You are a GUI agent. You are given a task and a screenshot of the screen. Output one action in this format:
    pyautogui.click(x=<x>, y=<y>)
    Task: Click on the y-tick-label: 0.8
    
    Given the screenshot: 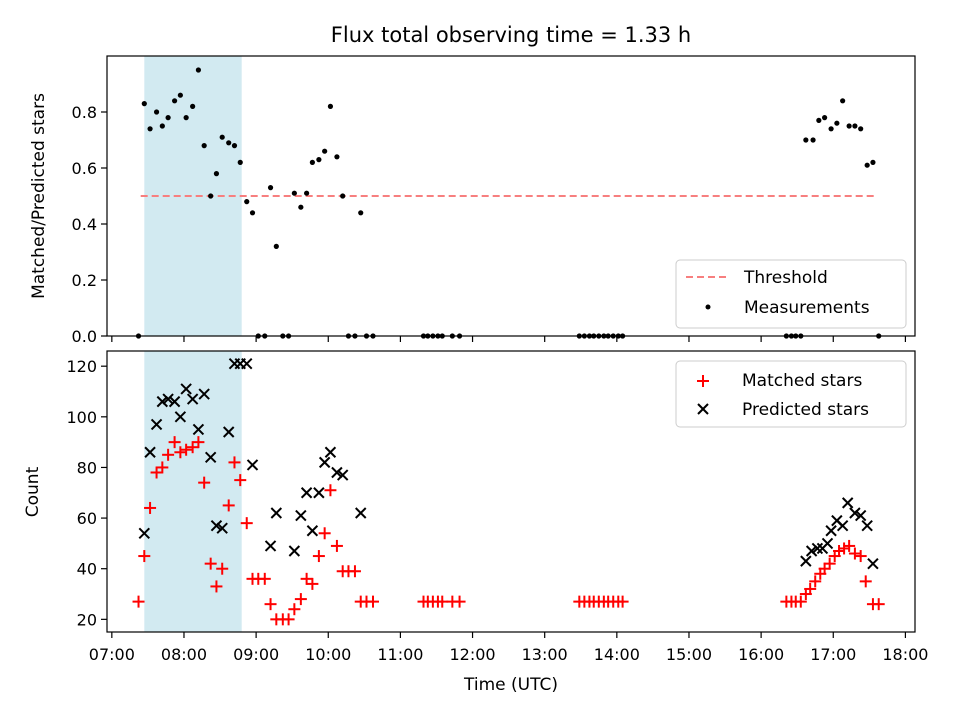 What is the action you would take?
    pyautogui.click(x=84, y=112)
    